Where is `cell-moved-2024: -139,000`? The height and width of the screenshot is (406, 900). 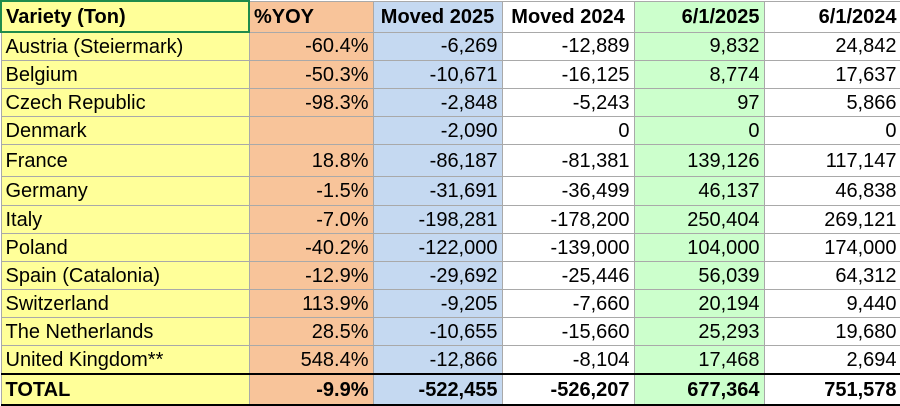 cell-moved-2024: -139,000 is located at coordinates (568, 247).